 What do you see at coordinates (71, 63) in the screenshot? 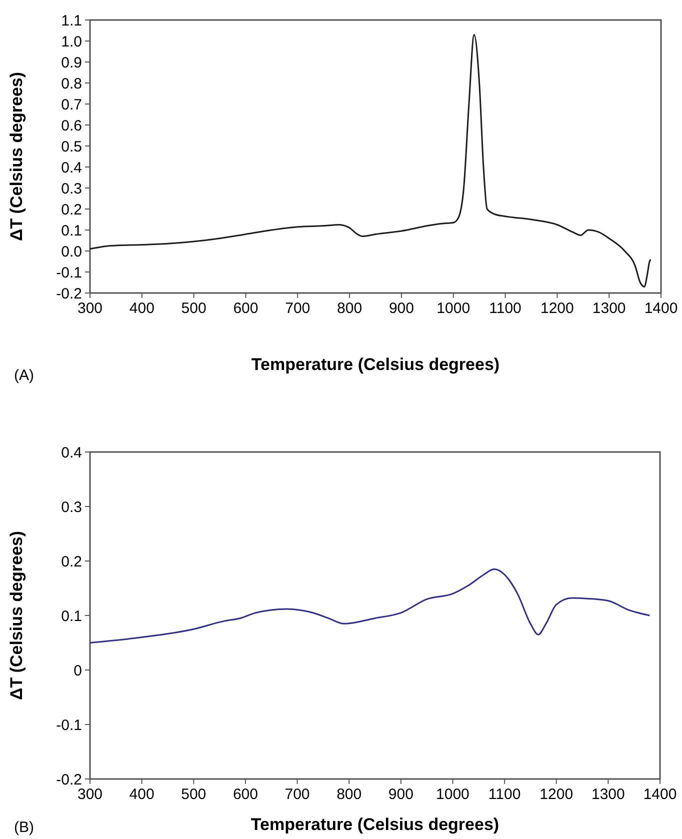
I see `y-tick-label: 0.9` at bounding box center [71, 63].